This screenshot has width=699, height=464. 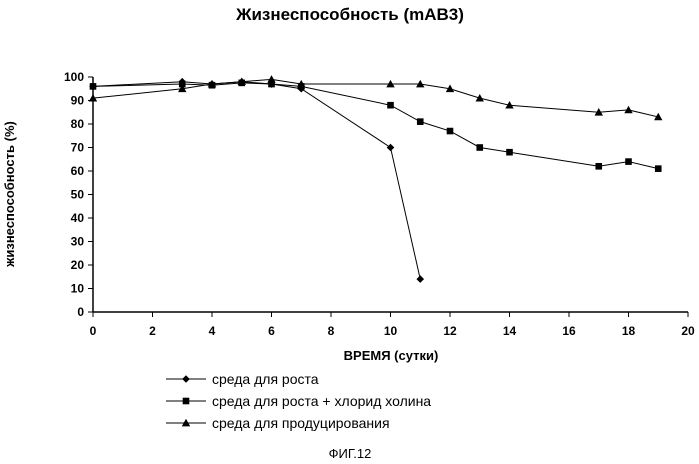 I want to click on x-tick-label: 0, so click(x=93, y=331).